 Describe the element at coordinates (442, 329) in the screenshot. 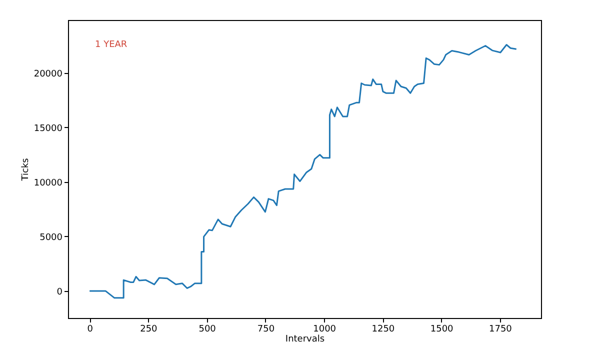

I see `x-tick-label: 1500` at that location.